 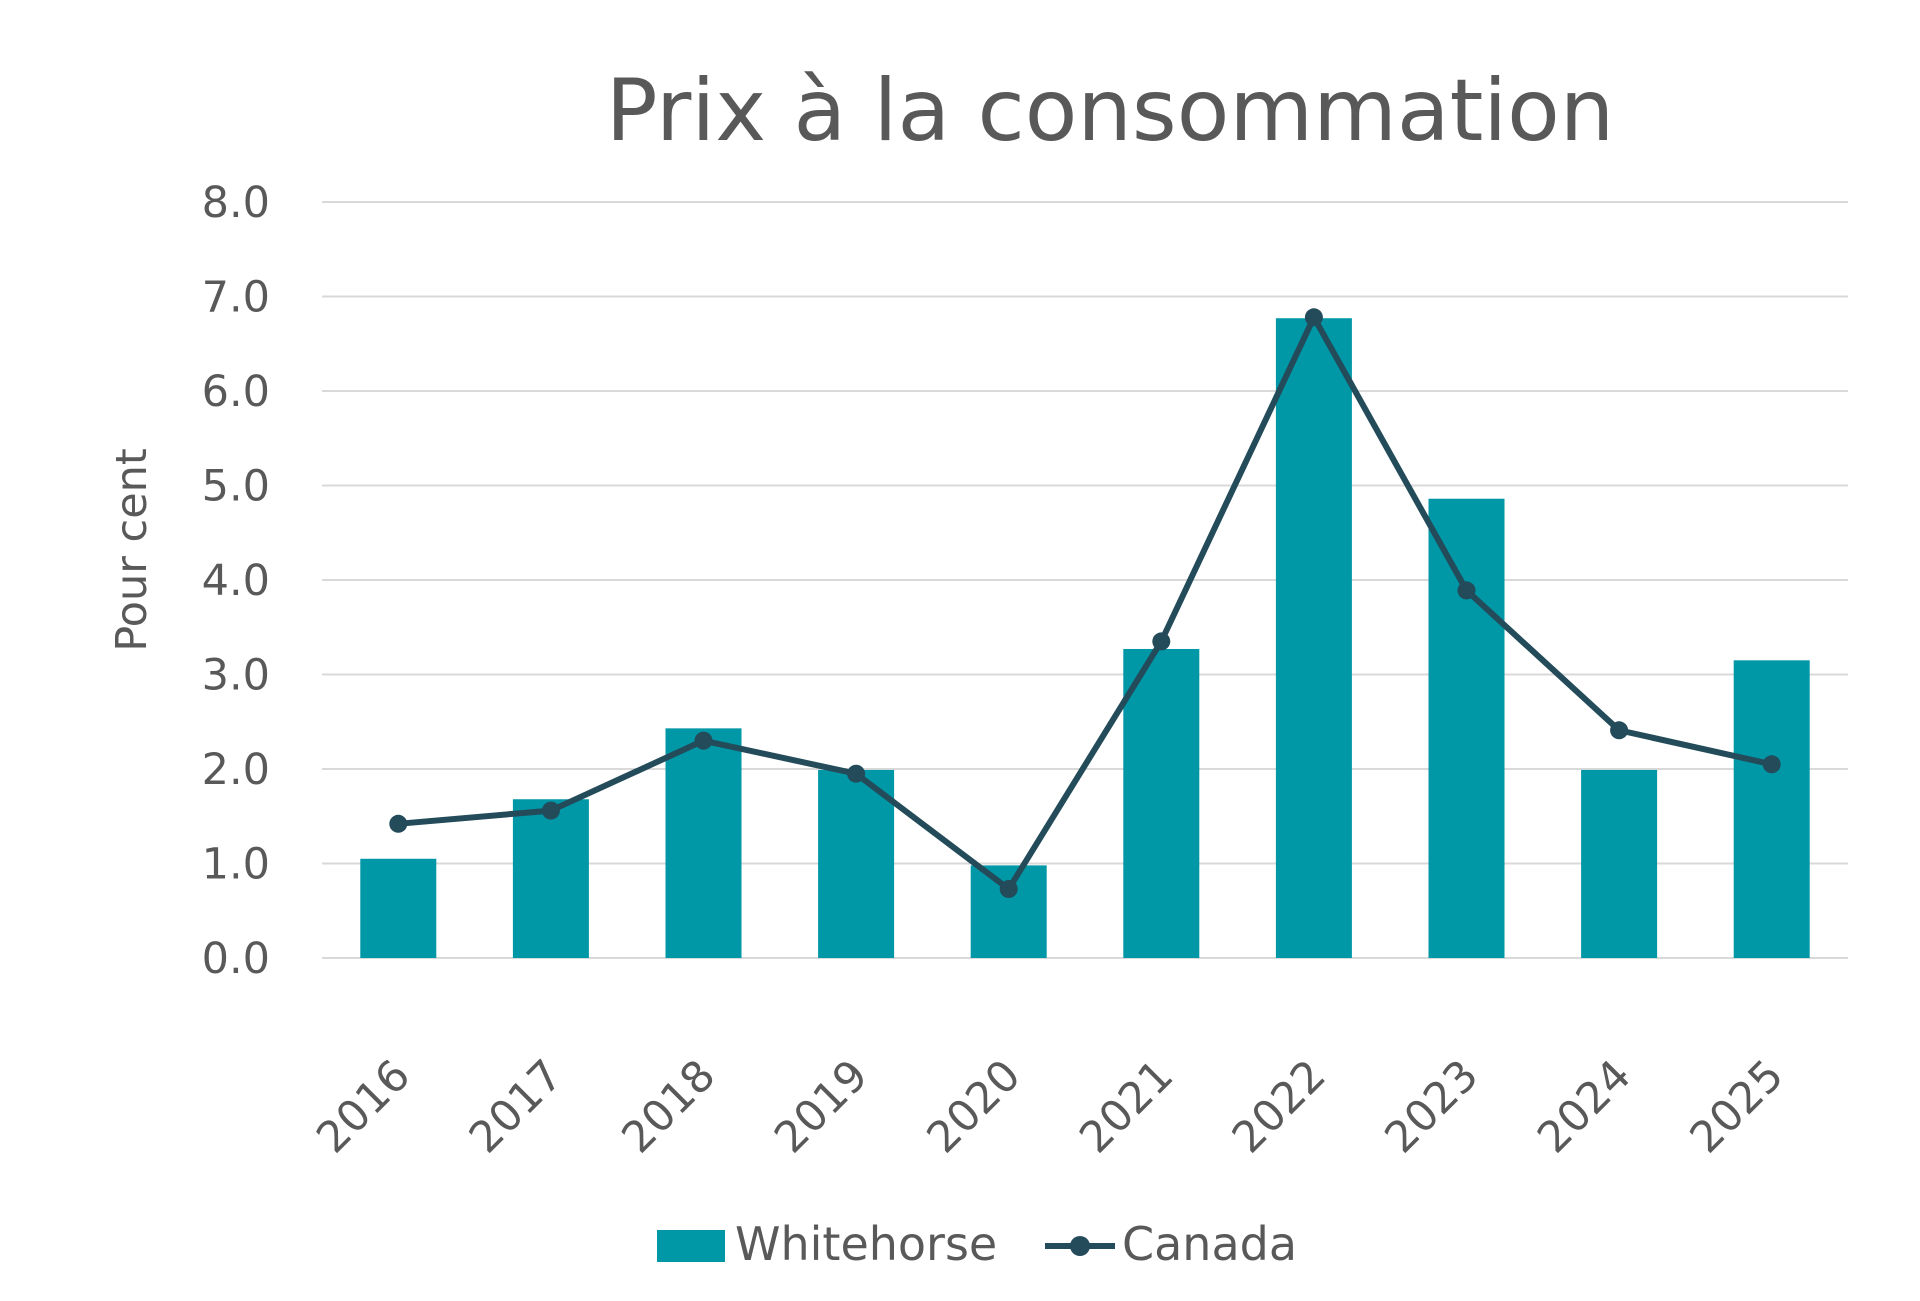 I want to click on point-canada-2019, so click(x=856, y=773).